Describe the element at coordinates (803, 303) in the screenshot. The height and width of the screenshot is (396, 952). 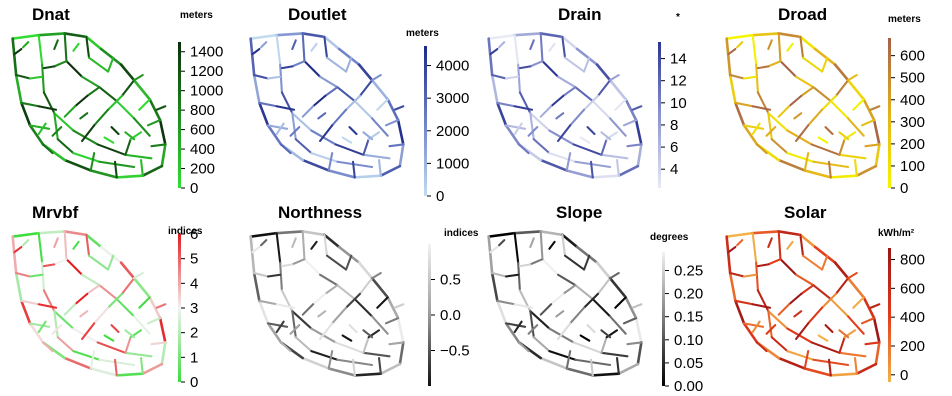
I see `street-network-map` at that location.